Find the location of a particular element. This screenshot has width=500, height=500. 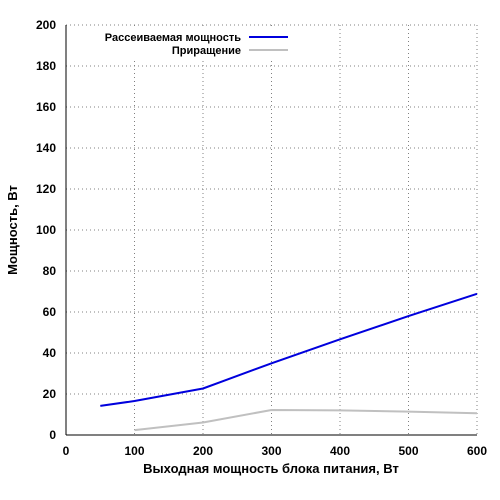

y-tick-label: 200 is located at coordinates (46, 25).